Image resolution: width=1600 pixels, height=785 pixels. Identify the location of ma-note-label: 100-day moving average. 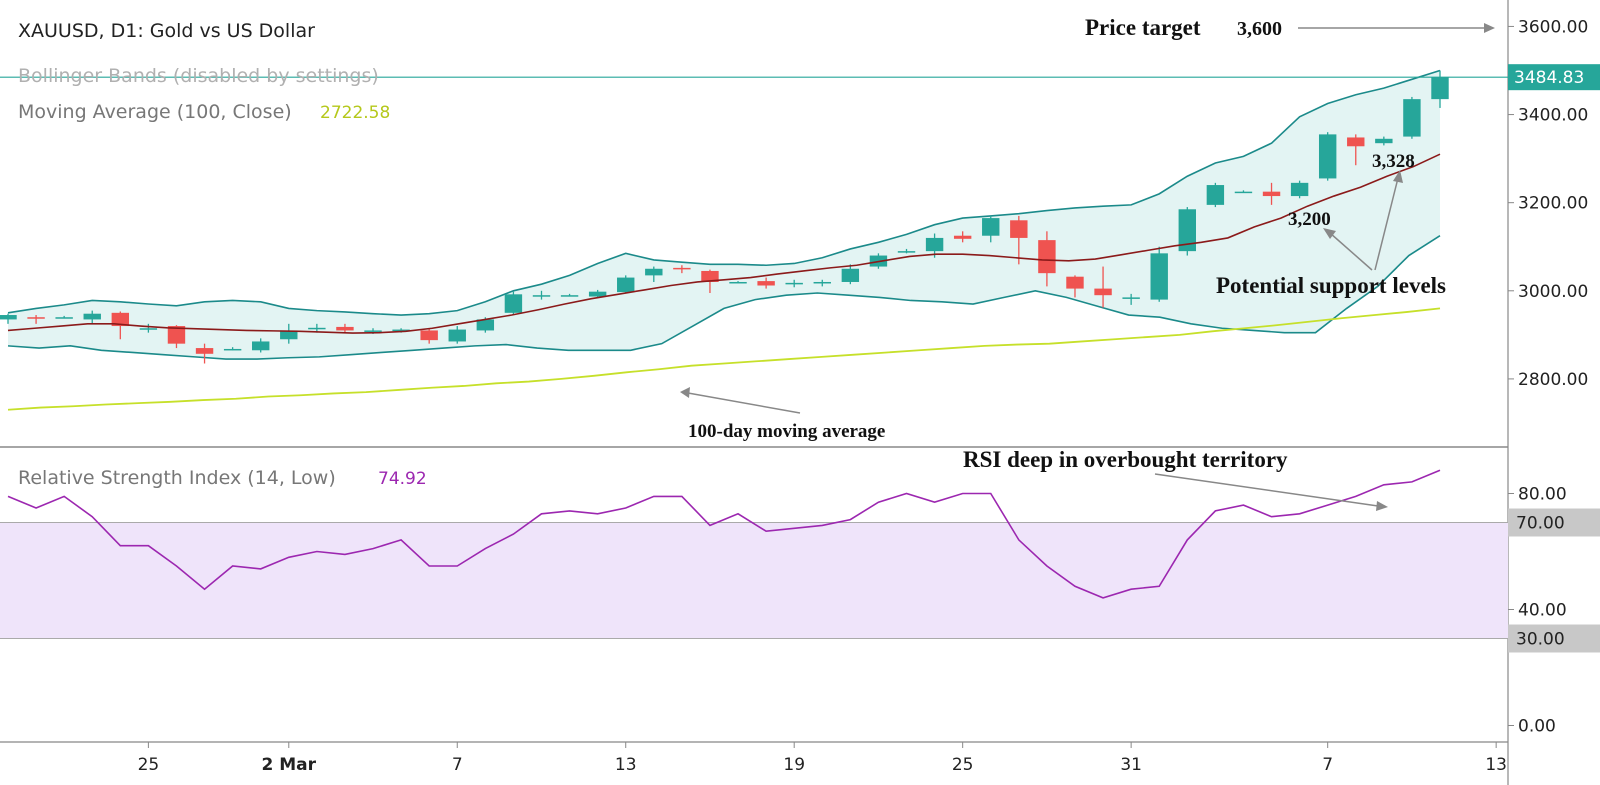
(786, 431).